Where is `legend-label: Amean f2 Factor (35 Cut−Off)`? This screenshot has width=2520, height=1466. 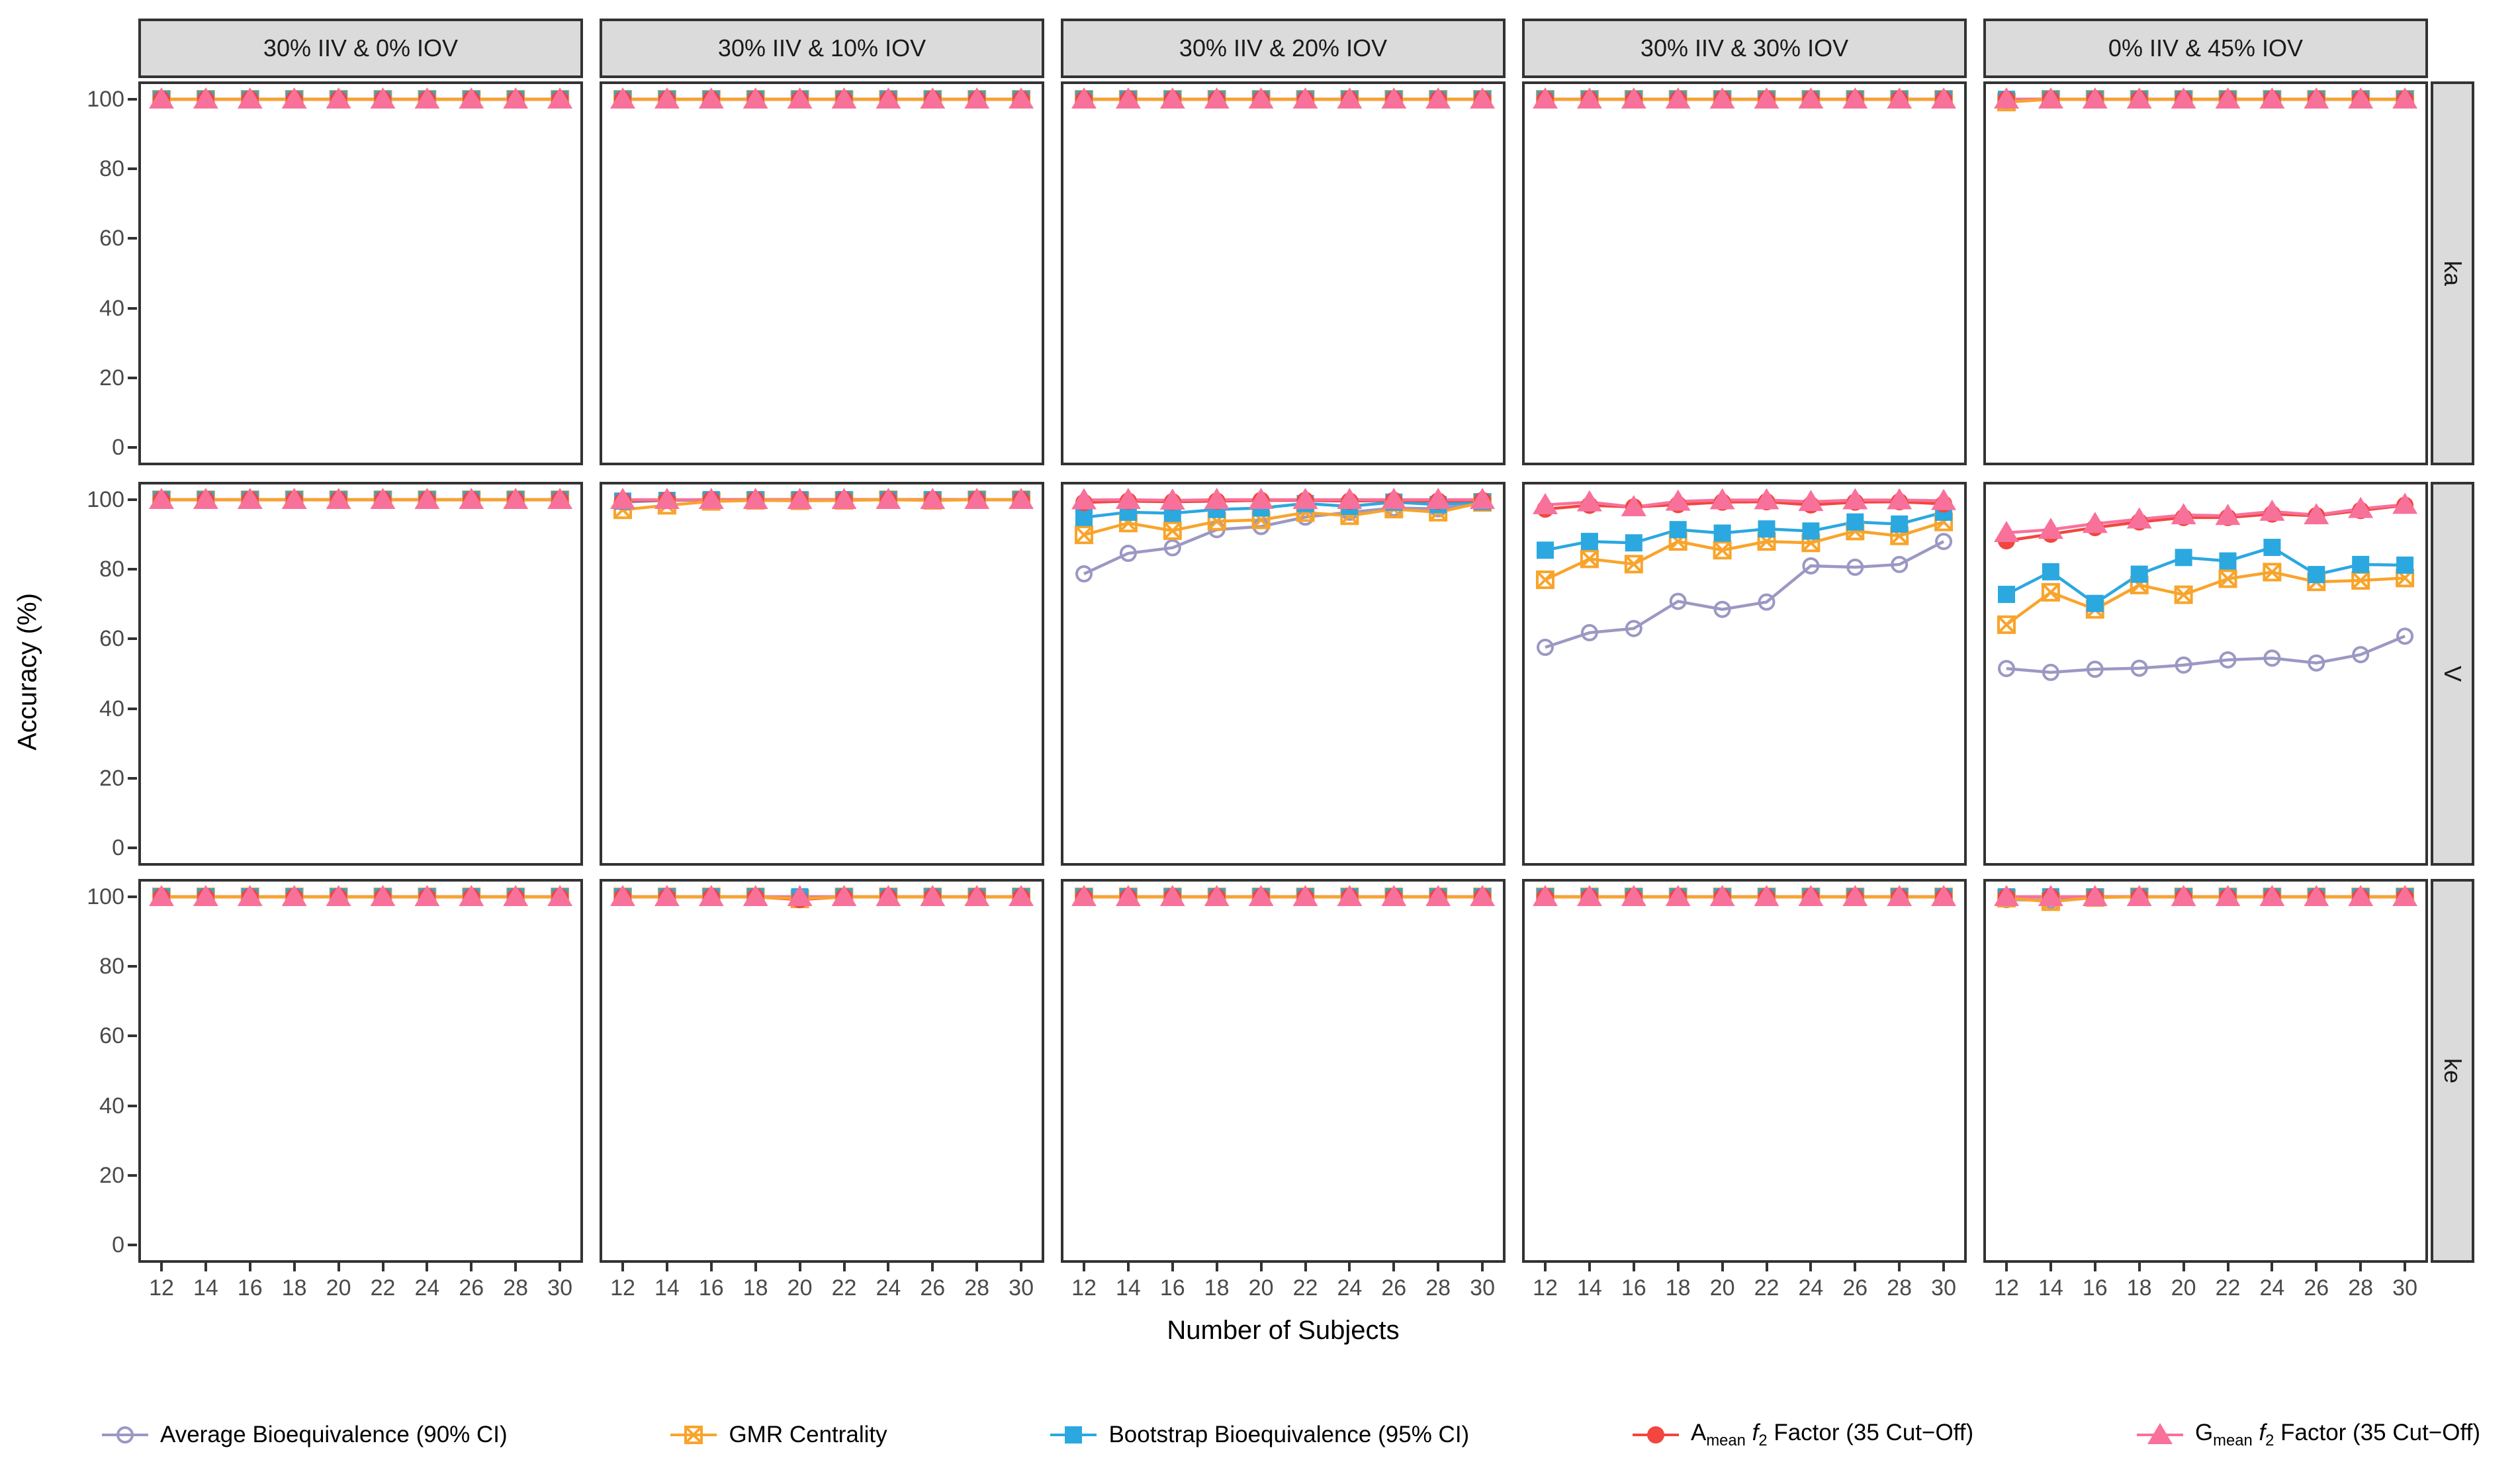 legend-label: Amean f2 Factor (35 Cut−Off) is located at coordinates (1832, 1435).